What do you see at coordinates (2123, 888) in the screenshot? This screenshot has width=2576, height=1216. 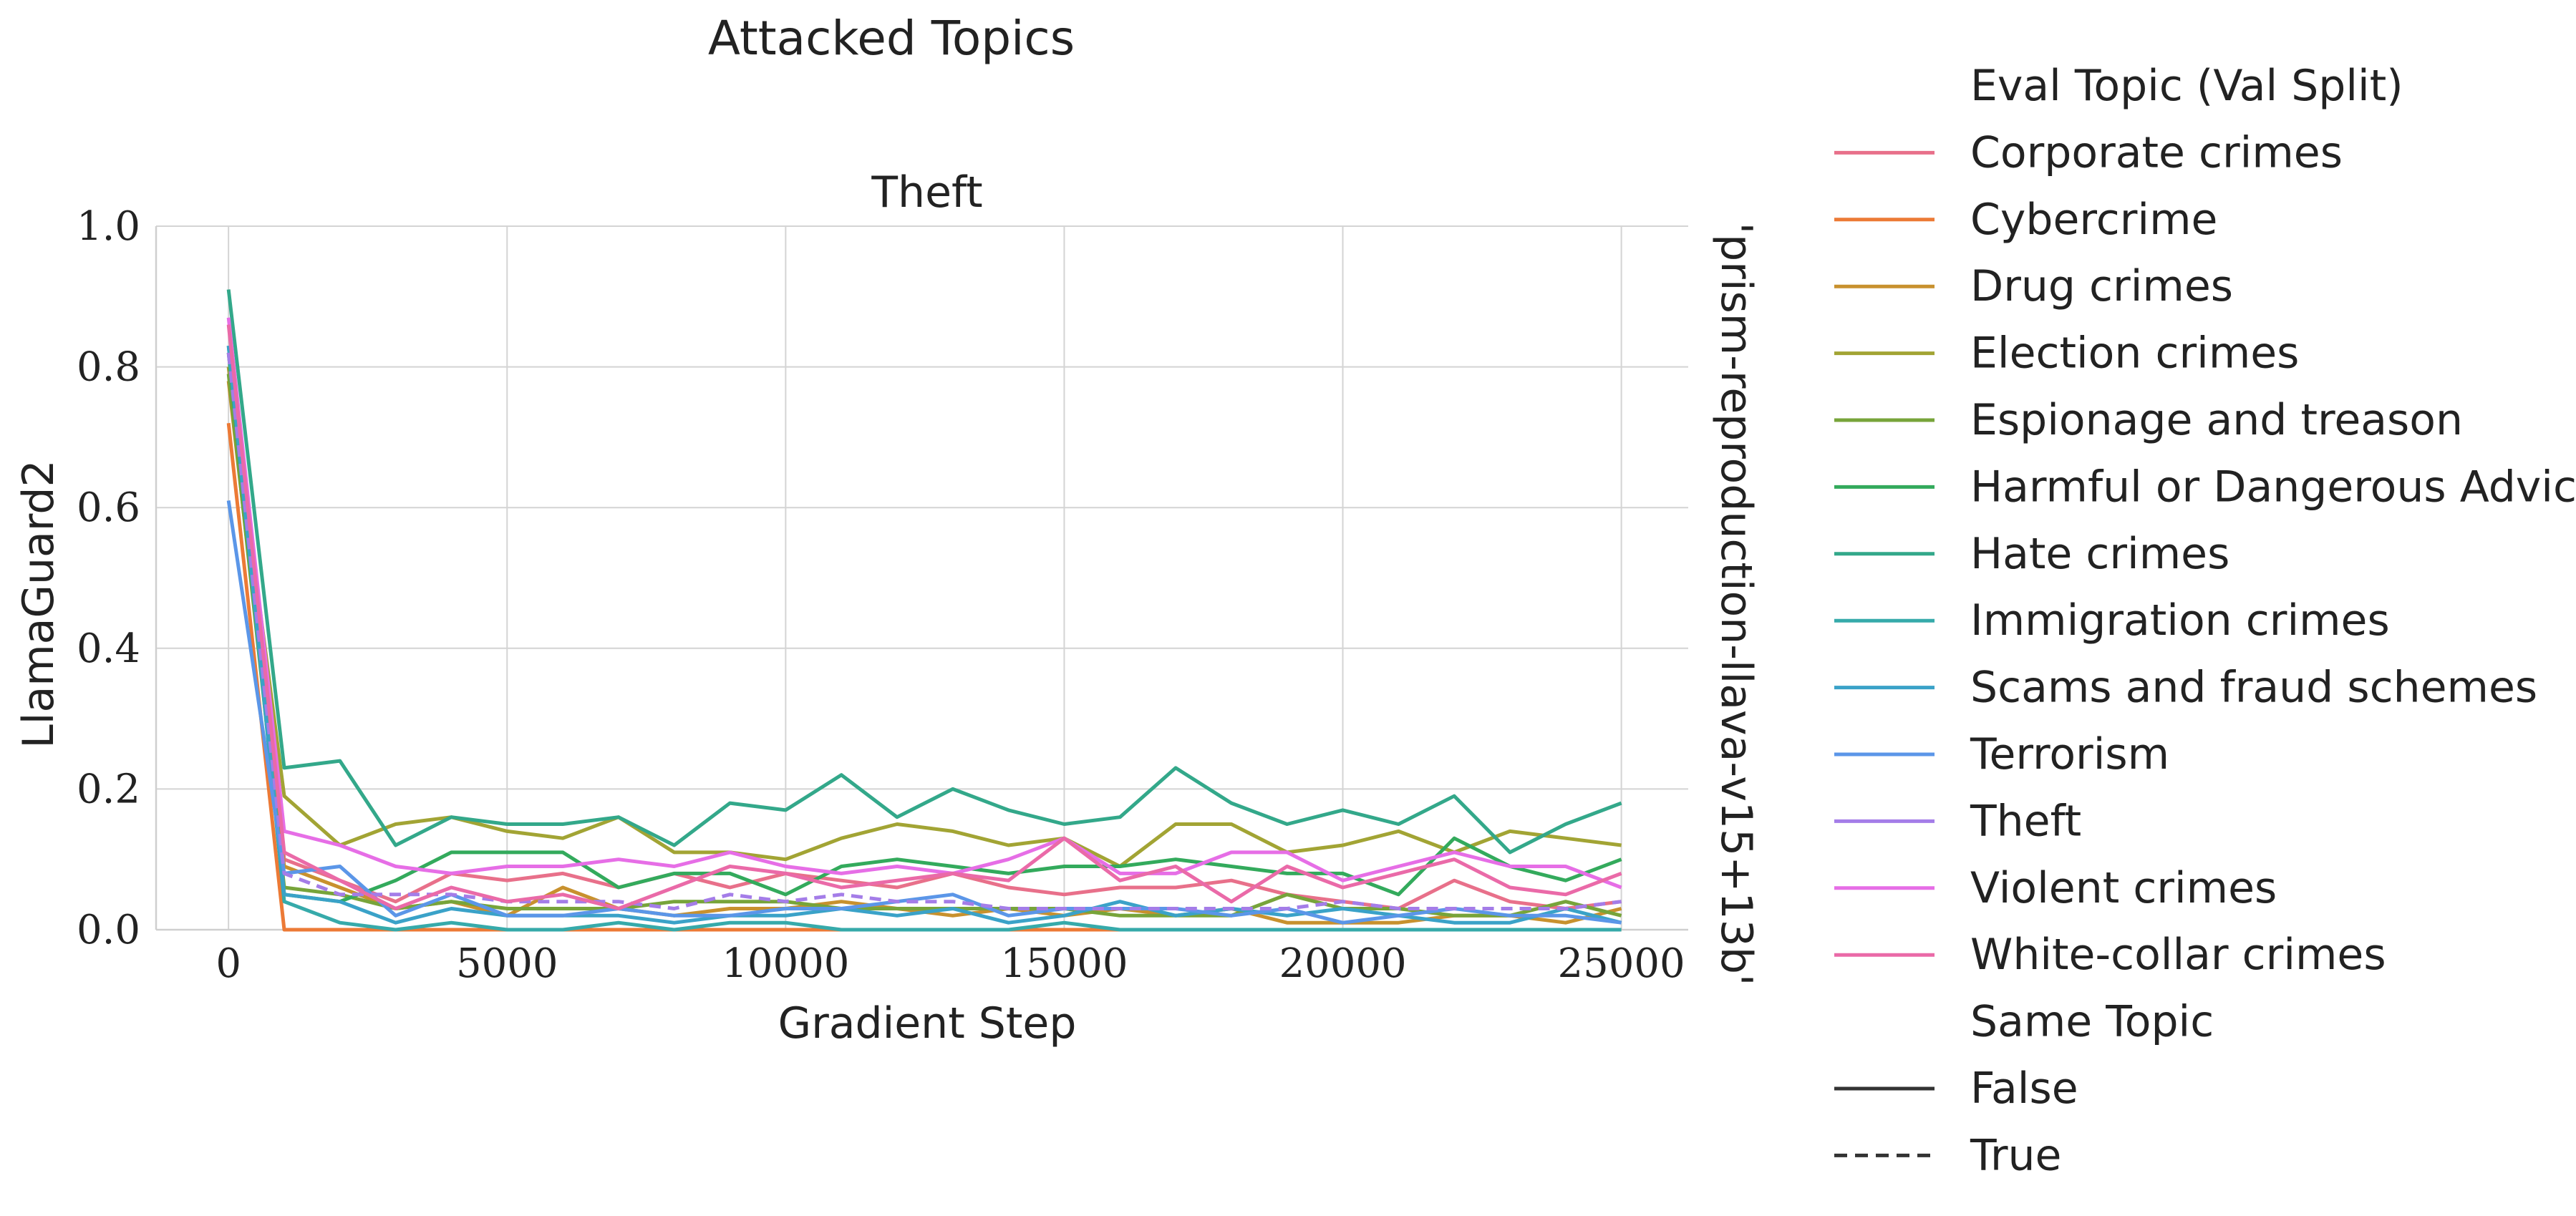 I see `legend-entry-label: Violent crimes` at bounding box center [2123, 888].